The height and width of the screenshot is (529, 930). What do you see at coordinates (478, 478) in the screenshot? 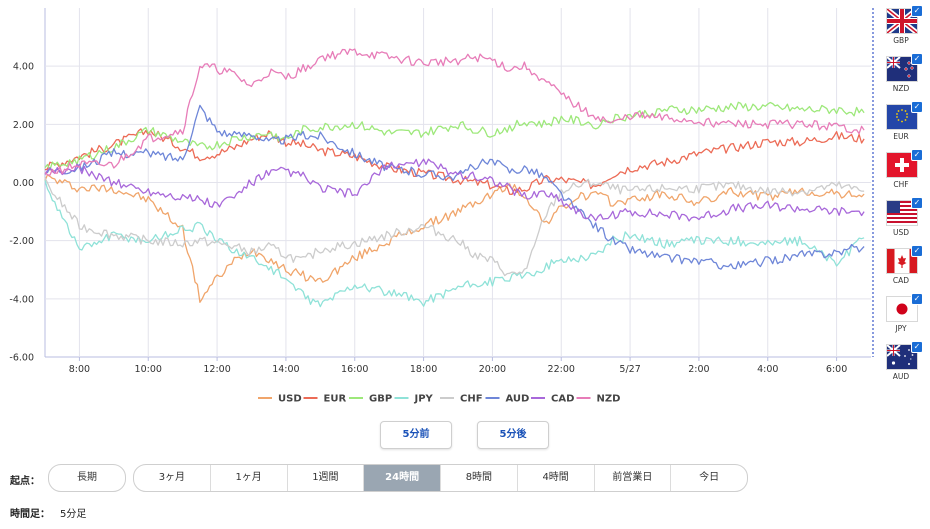
I see `range-option-button: 8時間` at bounding box center [478, 478].